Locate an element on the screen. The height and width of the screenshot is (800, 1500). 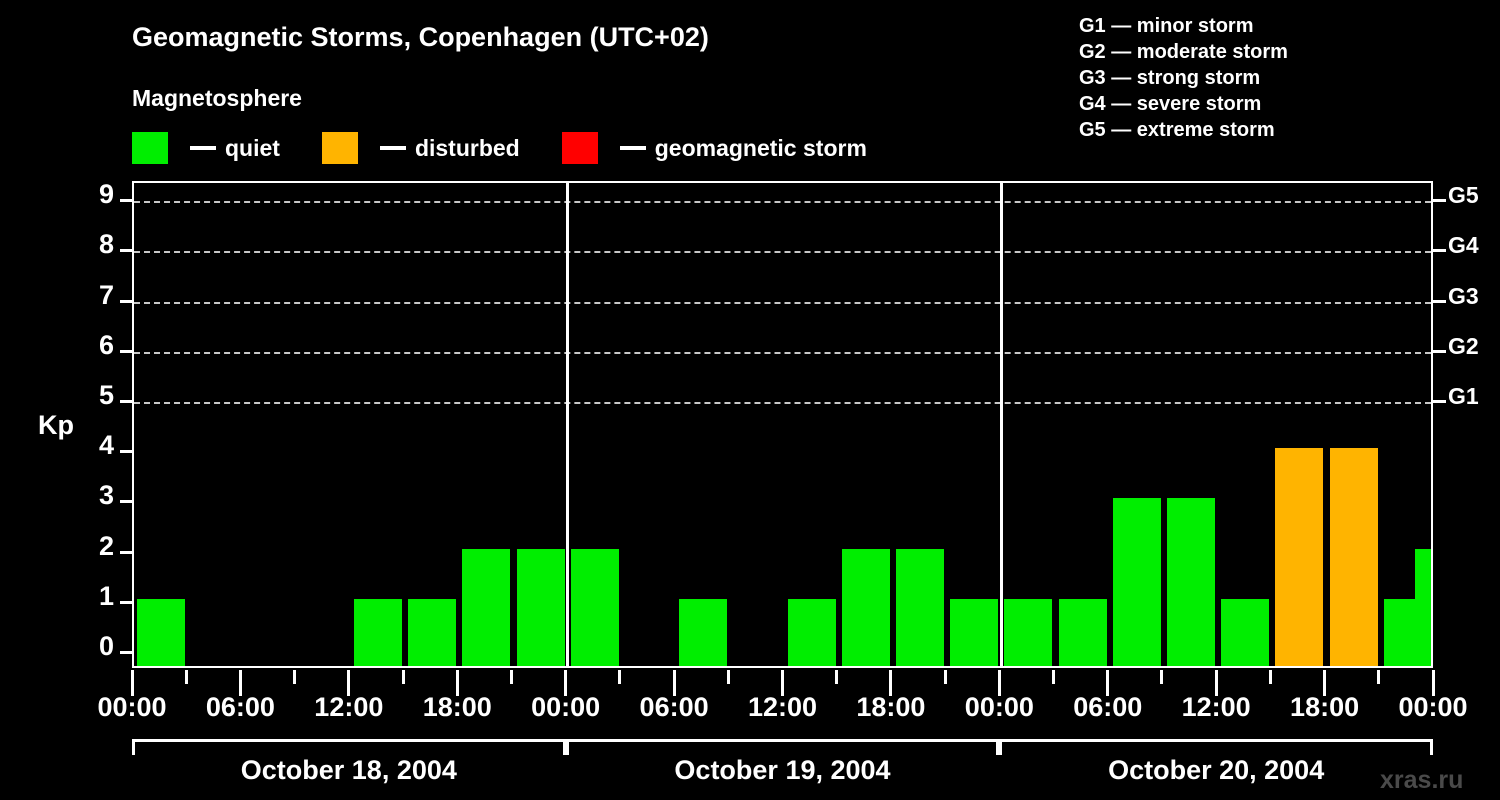
x-tick-label-4: 00:00 is located at coordinates (566, 707).